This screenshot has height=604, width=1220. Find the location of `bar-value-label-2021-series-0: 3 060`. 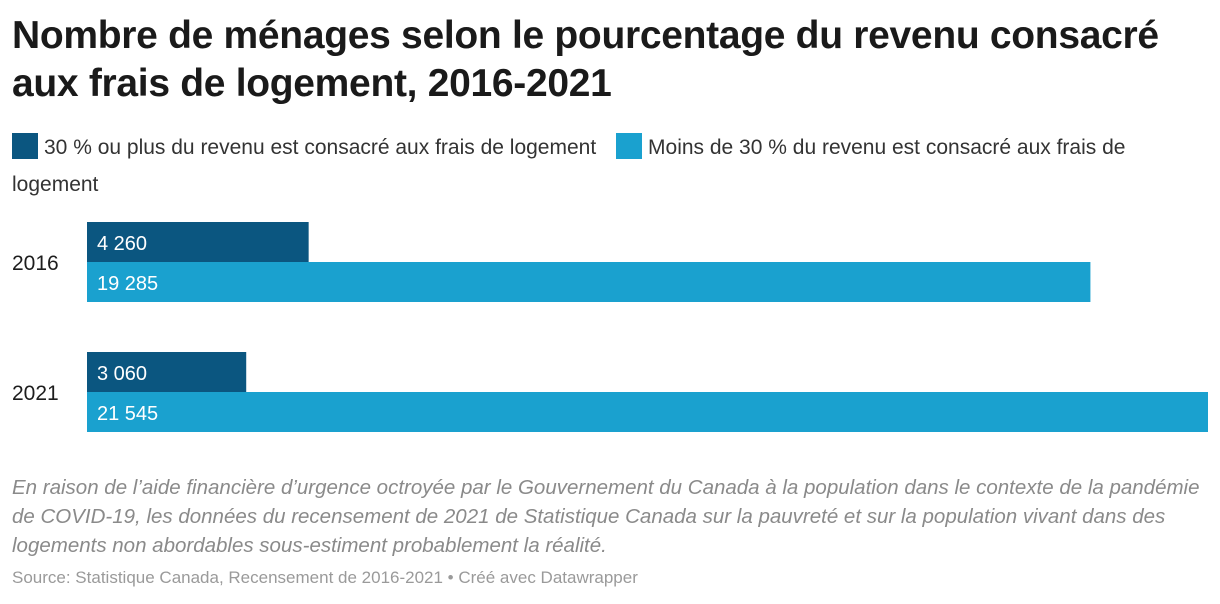

bar-value-label-2021-series-0: 3 060 is located at coordinates (122, 374).